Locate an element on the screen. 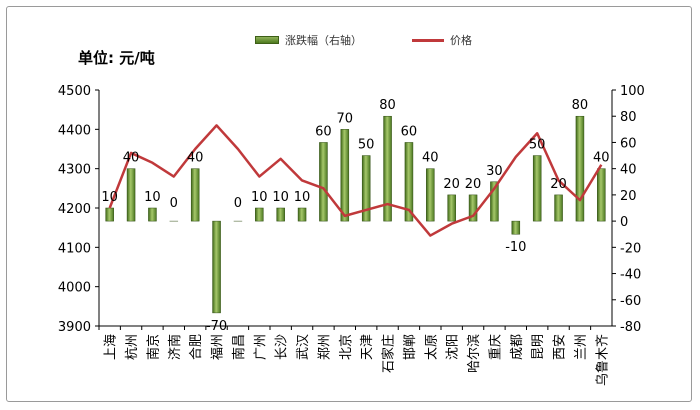  legend-label-line: 价格 is located at coordinates (461, 40).